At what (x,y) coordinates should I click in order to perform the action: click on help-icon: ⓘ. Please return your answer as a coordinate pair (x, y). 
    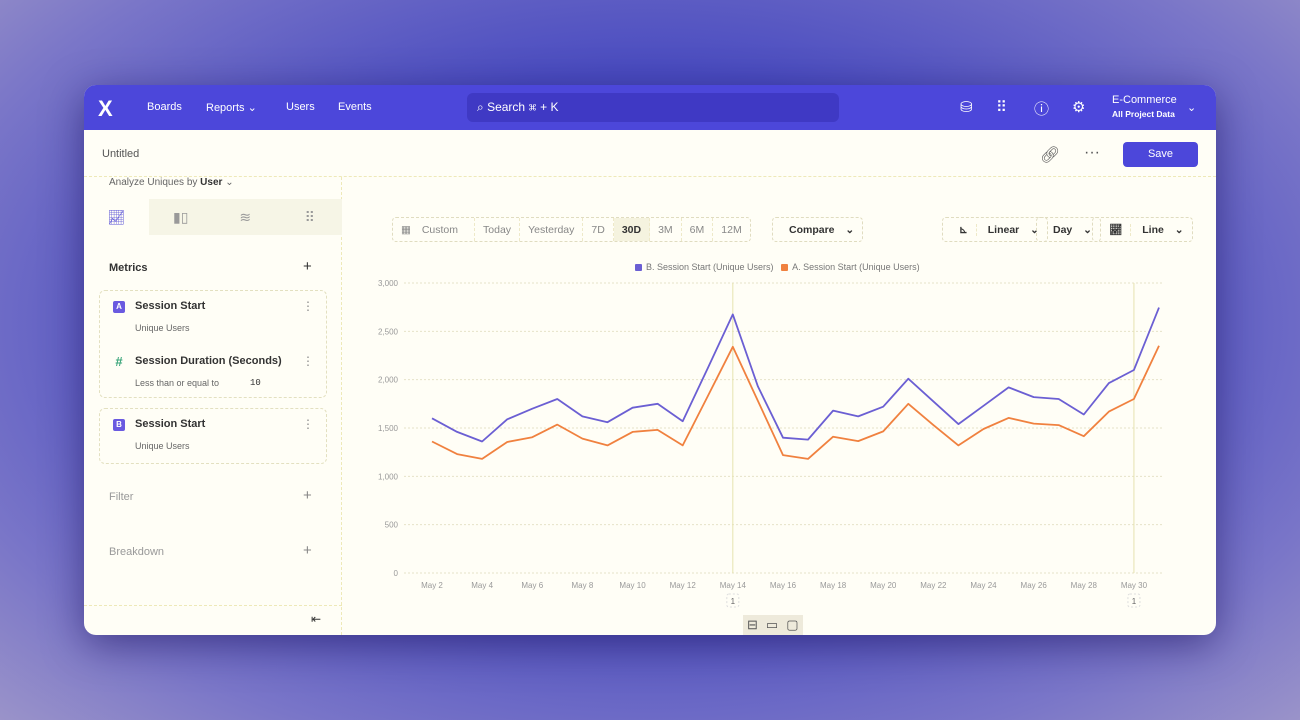
    Looking at the image, I should click on (1042, 109).